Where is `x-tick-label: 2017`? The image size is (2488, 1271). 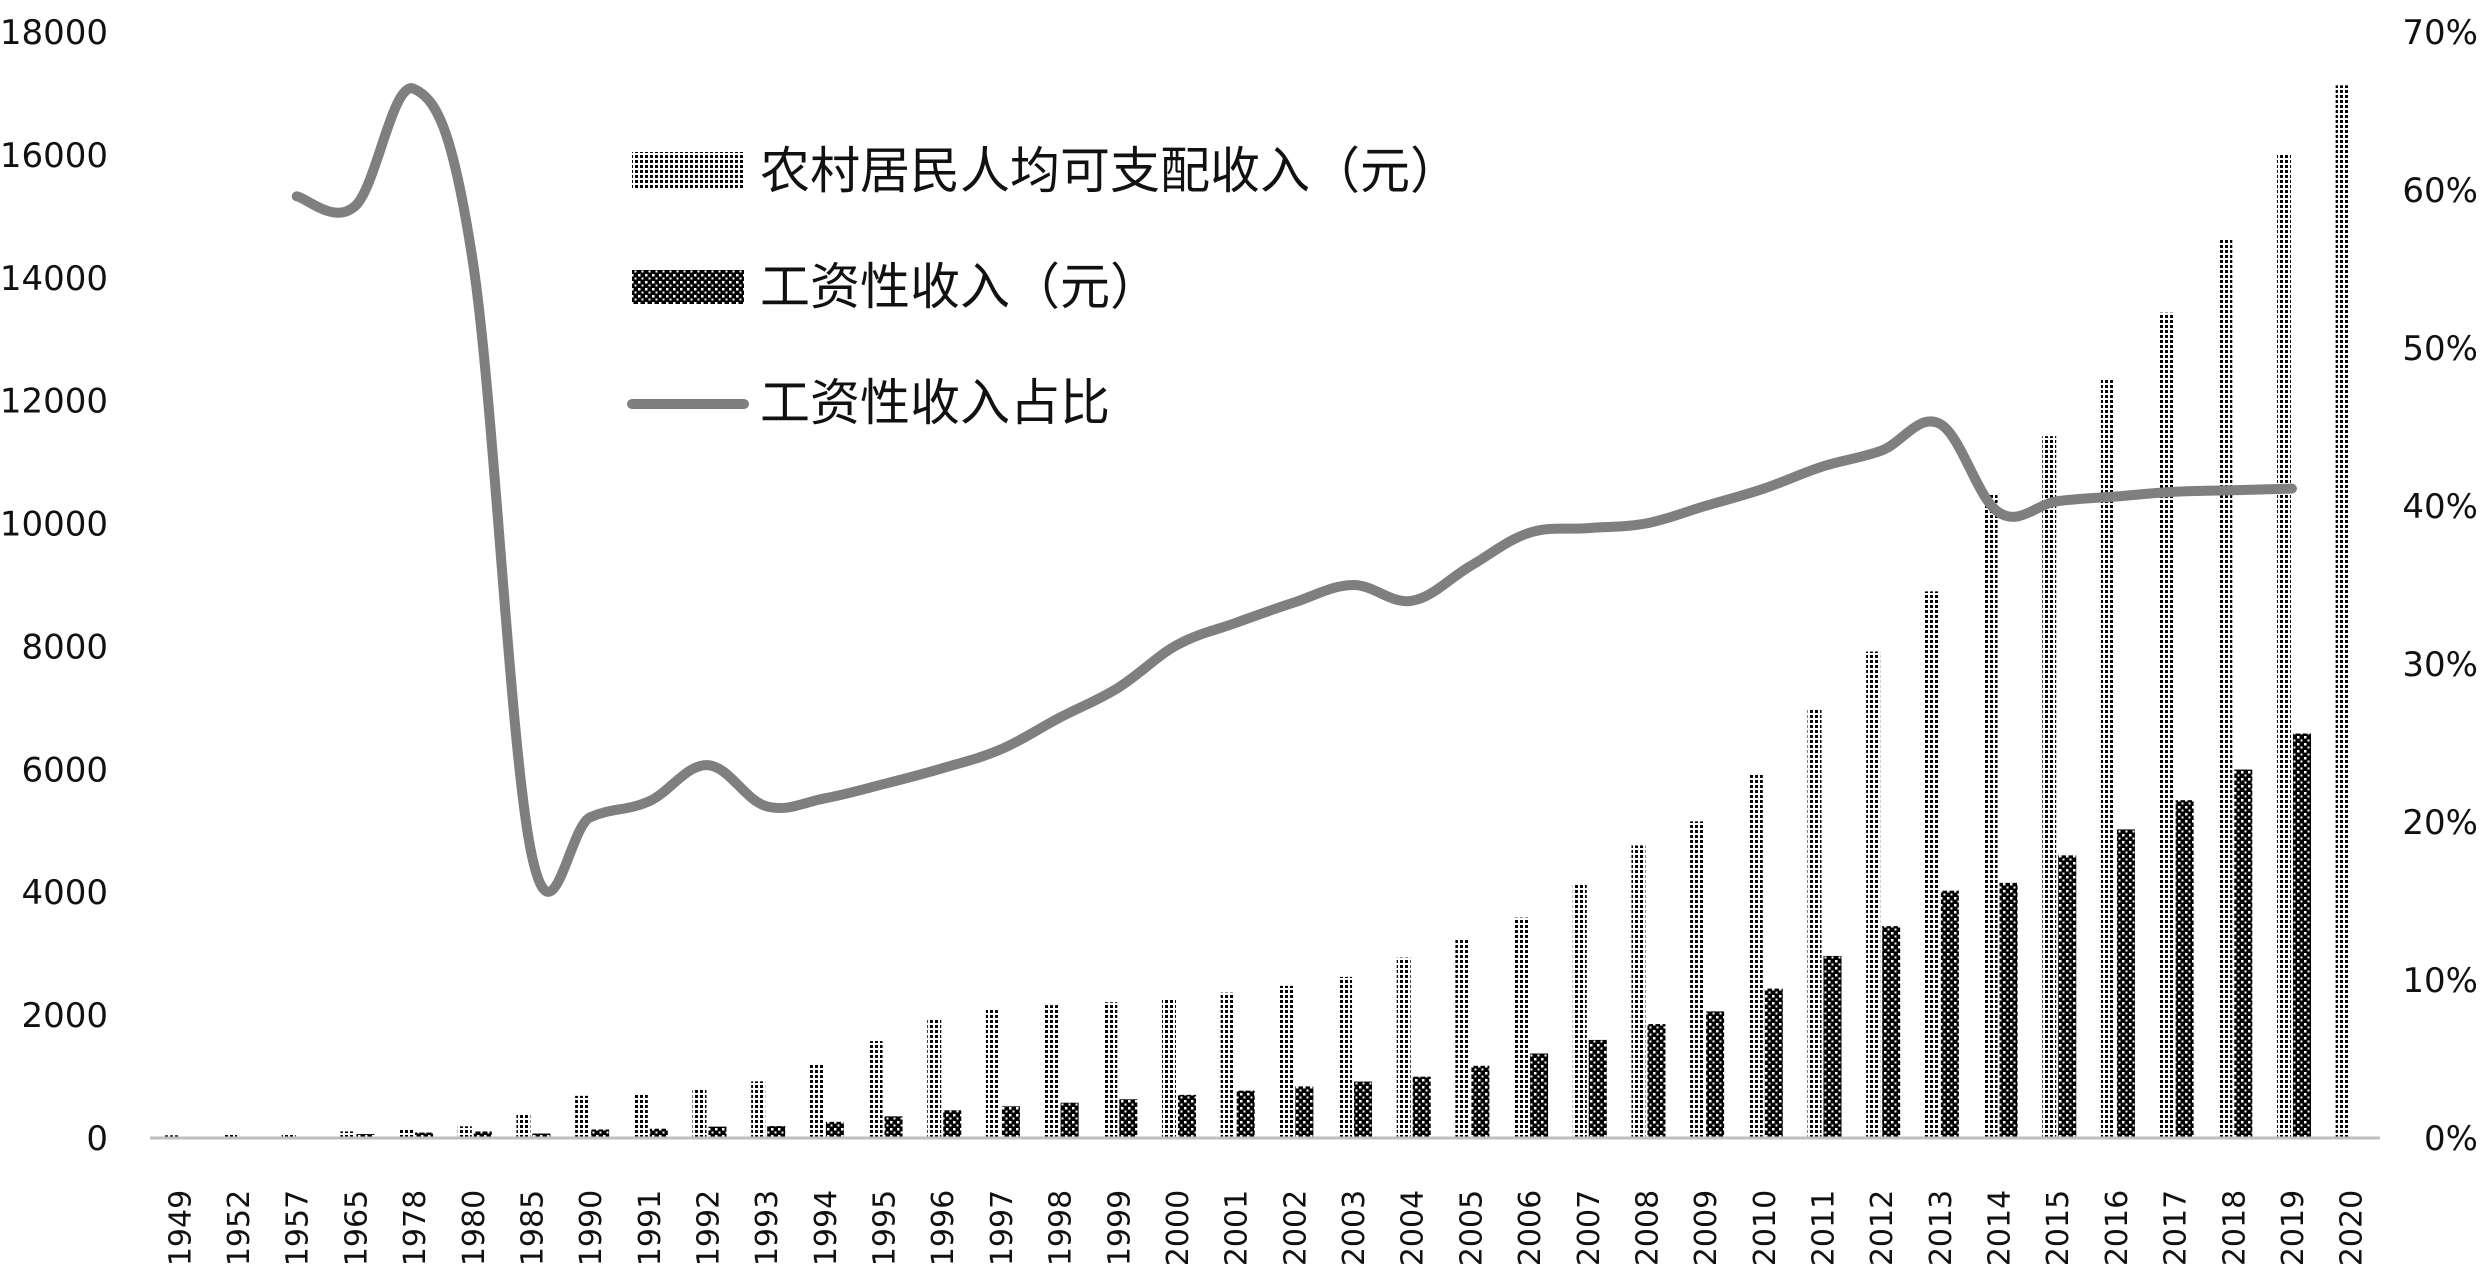 x-tick-label: 2017 is located at coordinates (2176, 1228).